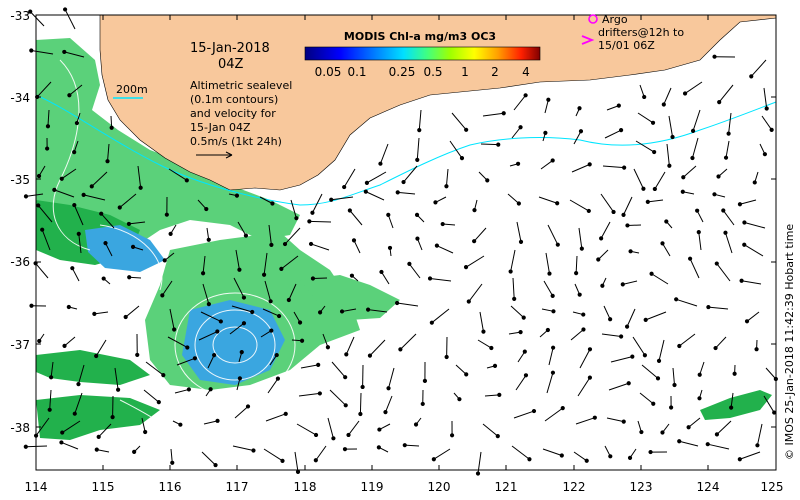 The height and width of the screenshot is (500, 800). What do you see at coordinates (432, 72) in the screenshot?
I see `colorbar-label: 0.5` at bounding box center [432, 72].